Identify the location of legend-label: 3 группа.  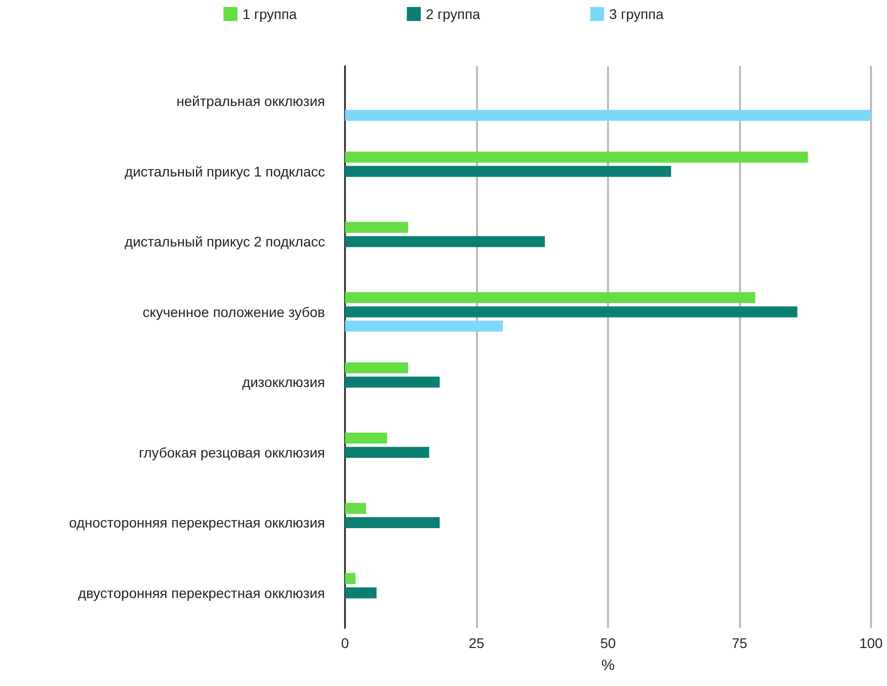
(636, 14).